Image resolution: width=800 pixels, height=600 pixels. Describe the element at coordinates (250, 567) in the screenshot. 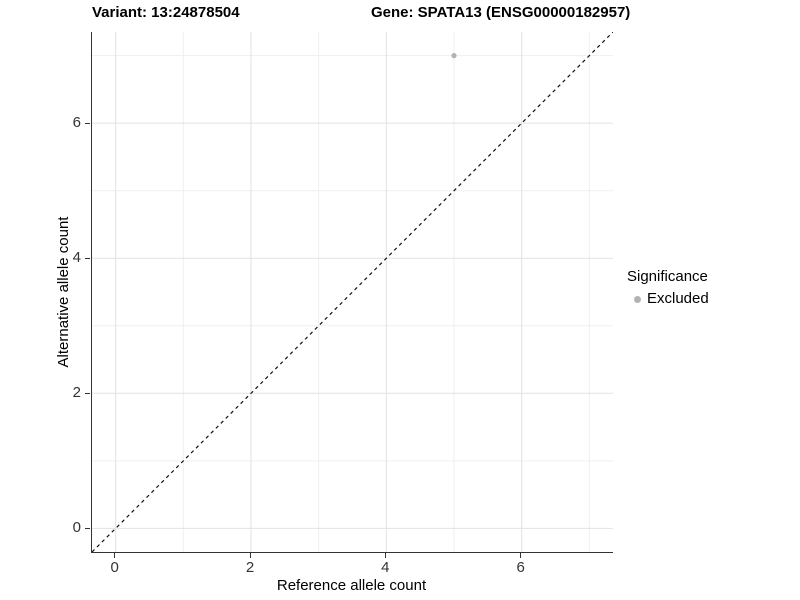

I see `x-tick-label: 2` at that location.